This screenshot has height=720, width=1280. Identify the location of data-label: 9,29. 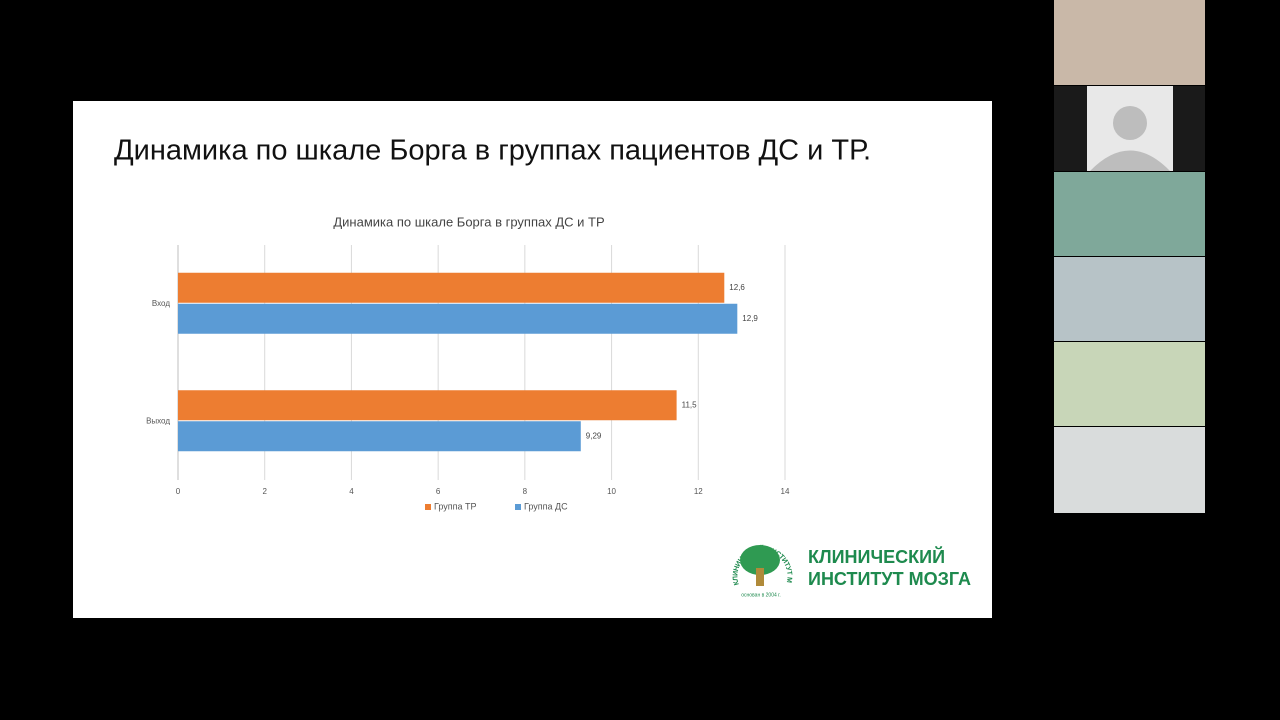
(594, 435).